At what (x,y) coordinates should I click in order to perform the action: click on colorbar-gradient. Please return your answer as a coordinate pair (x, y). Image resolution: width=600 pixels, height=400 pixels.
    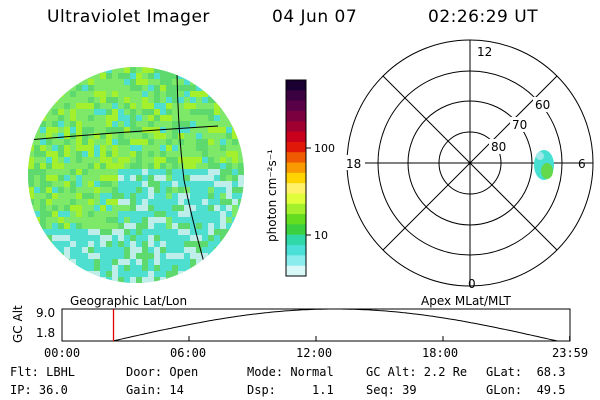
    Looking at the image, I should click on (296, 178).